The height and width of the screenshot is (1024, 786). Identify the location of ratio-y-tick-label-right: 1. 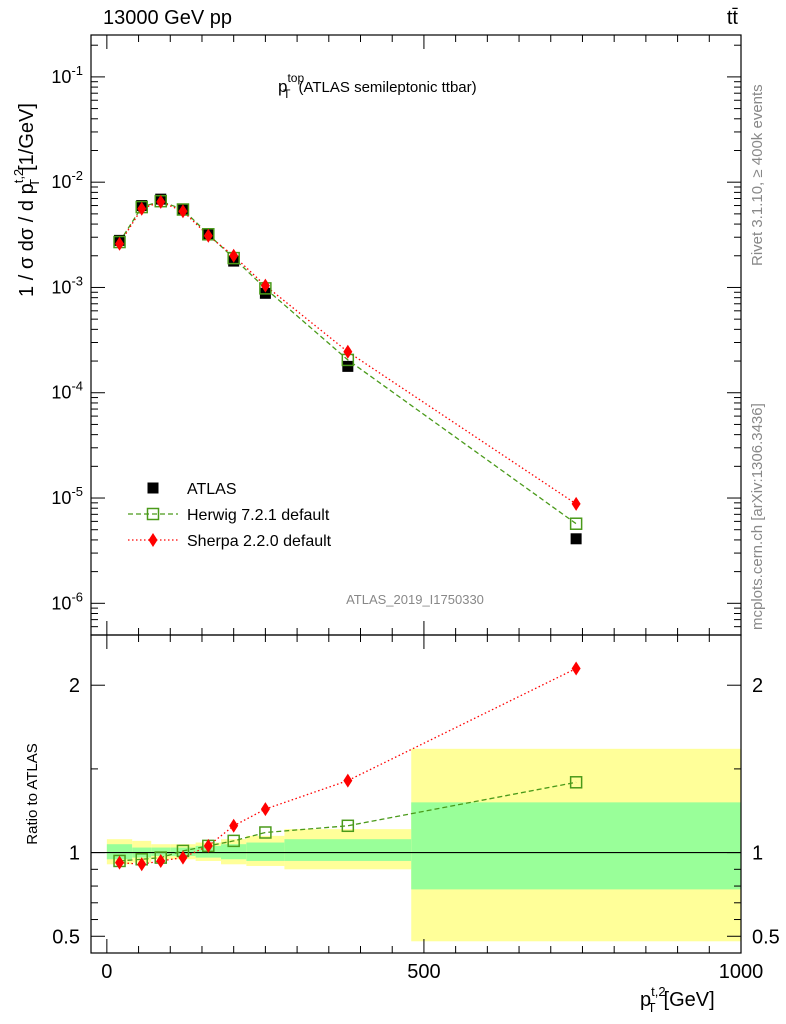
(757, 854).